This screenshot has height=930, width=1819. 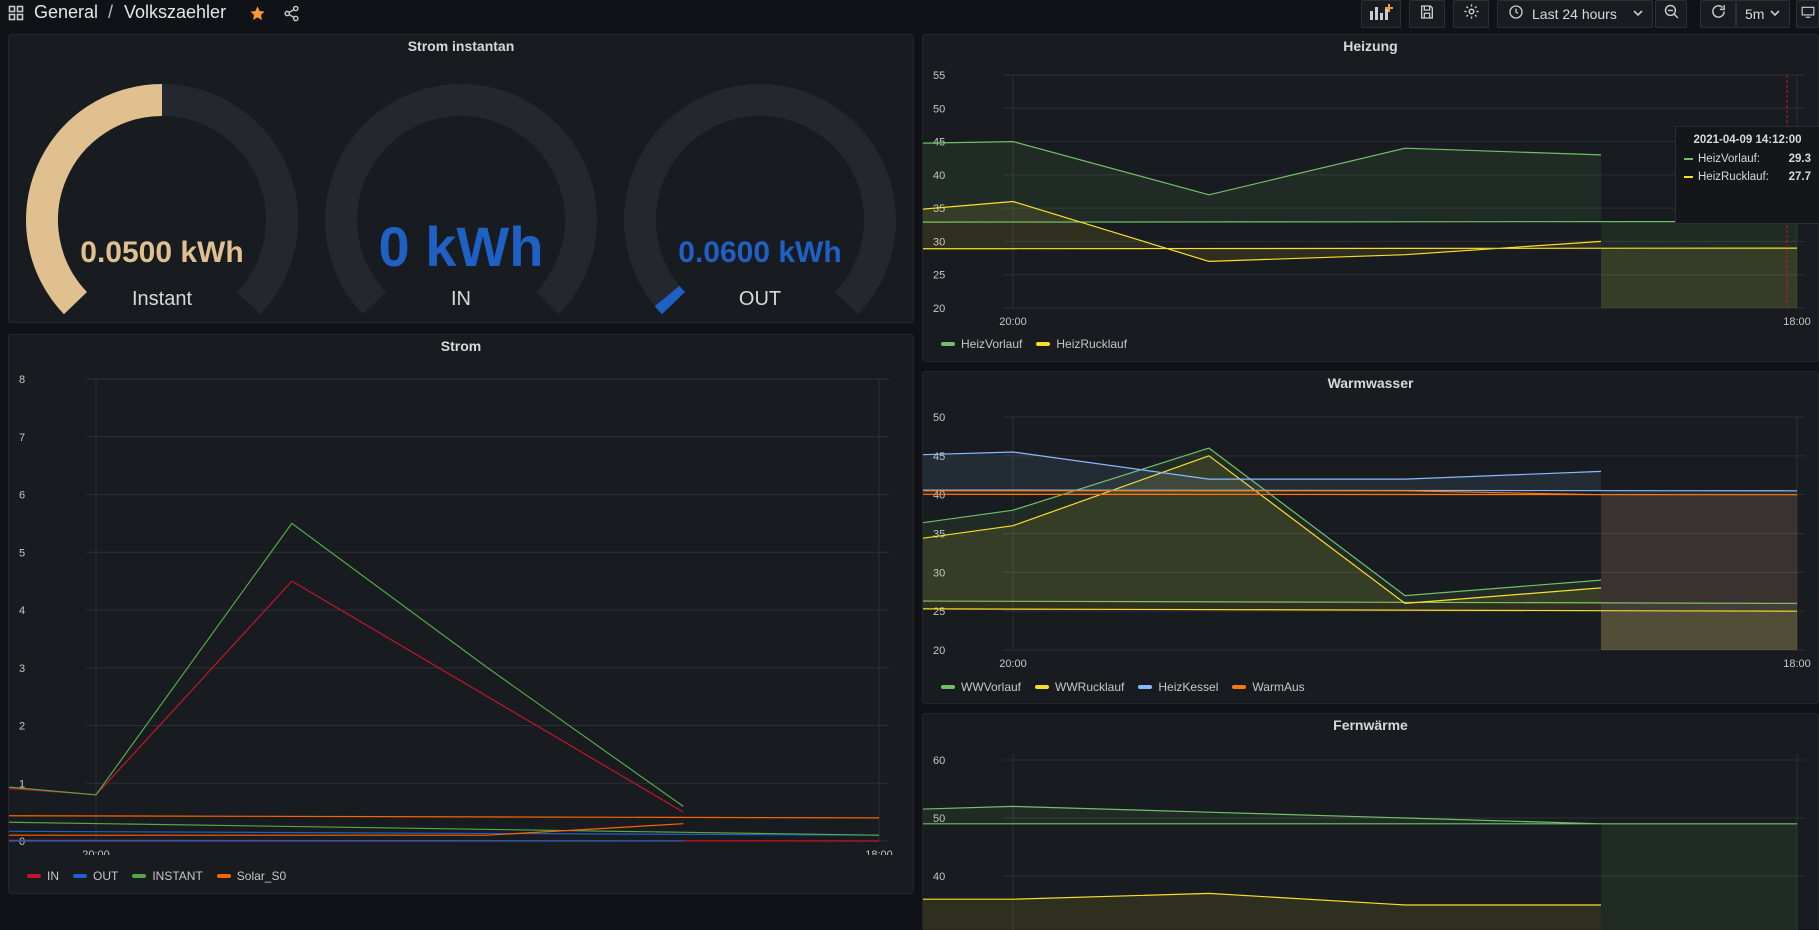 What do you see at coordinates (1671, 14) in the screenshot?
I see `zoom-out-button` at bounding box center [1671, 14].